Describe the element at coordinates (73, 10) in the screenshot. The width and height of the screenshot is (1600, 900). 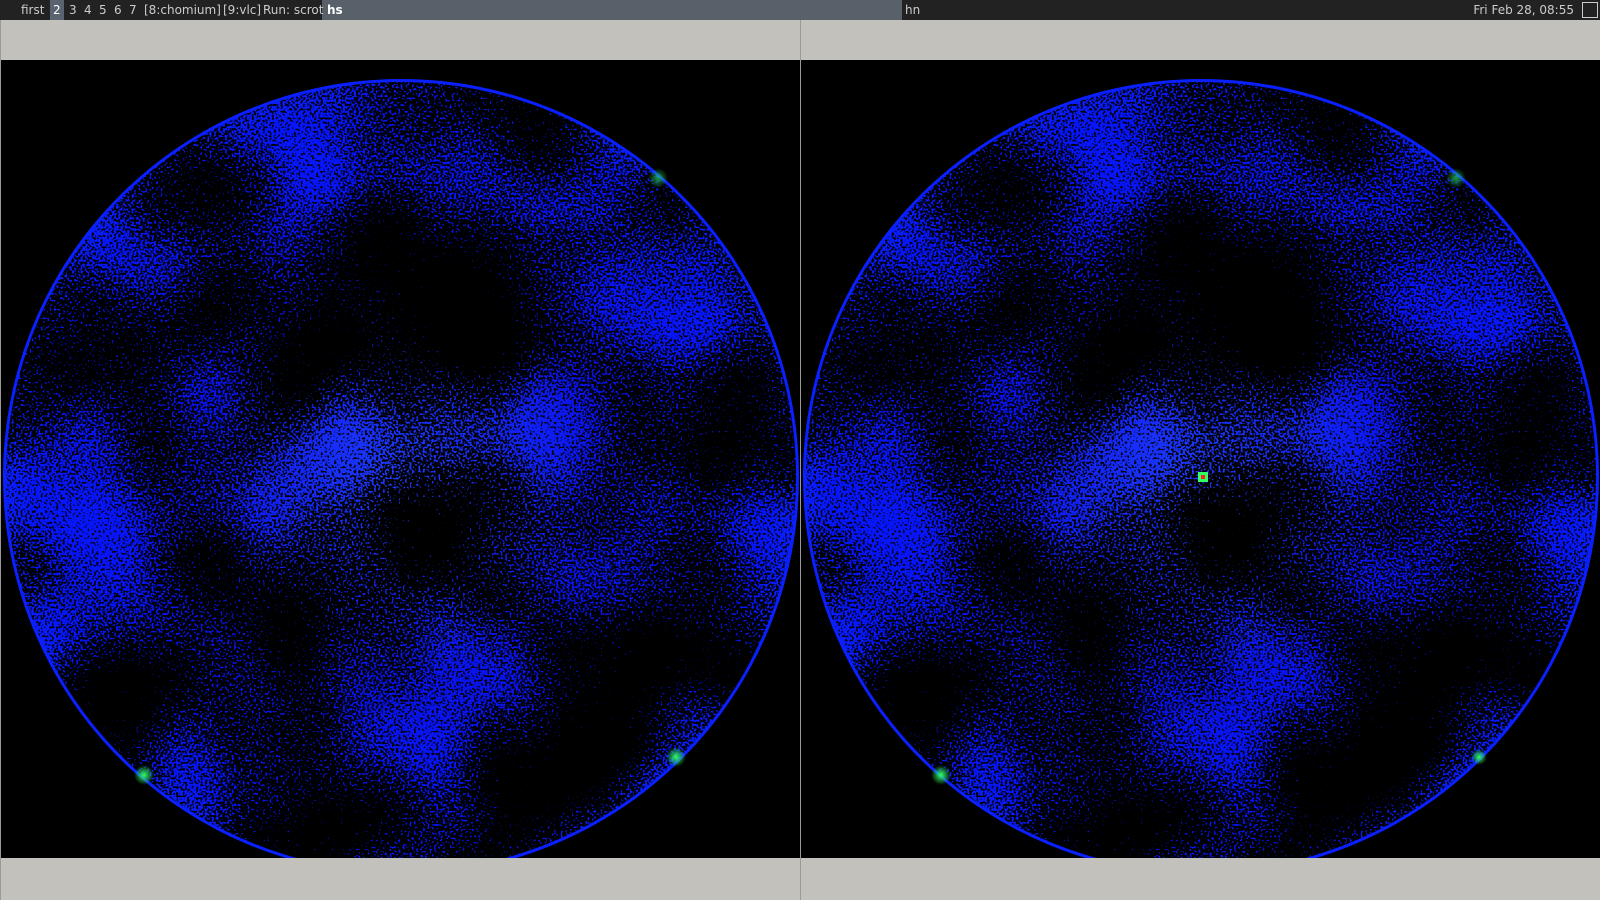
I see `workspace: 3` at that location.